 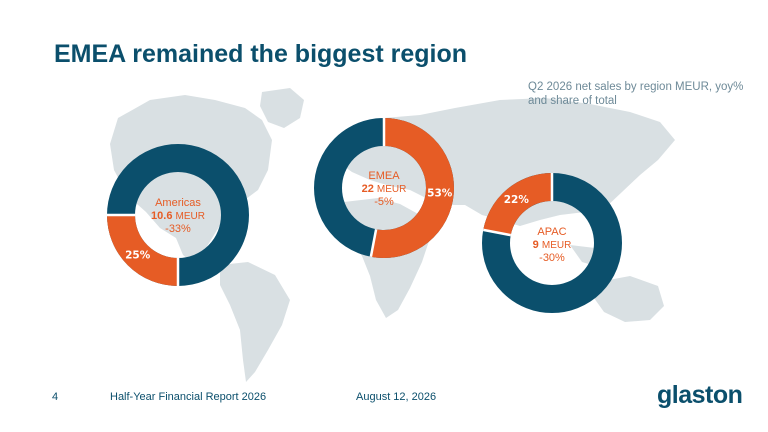 I want to click on donut-americas-unit: MEUR, so click(x=190, y=216).